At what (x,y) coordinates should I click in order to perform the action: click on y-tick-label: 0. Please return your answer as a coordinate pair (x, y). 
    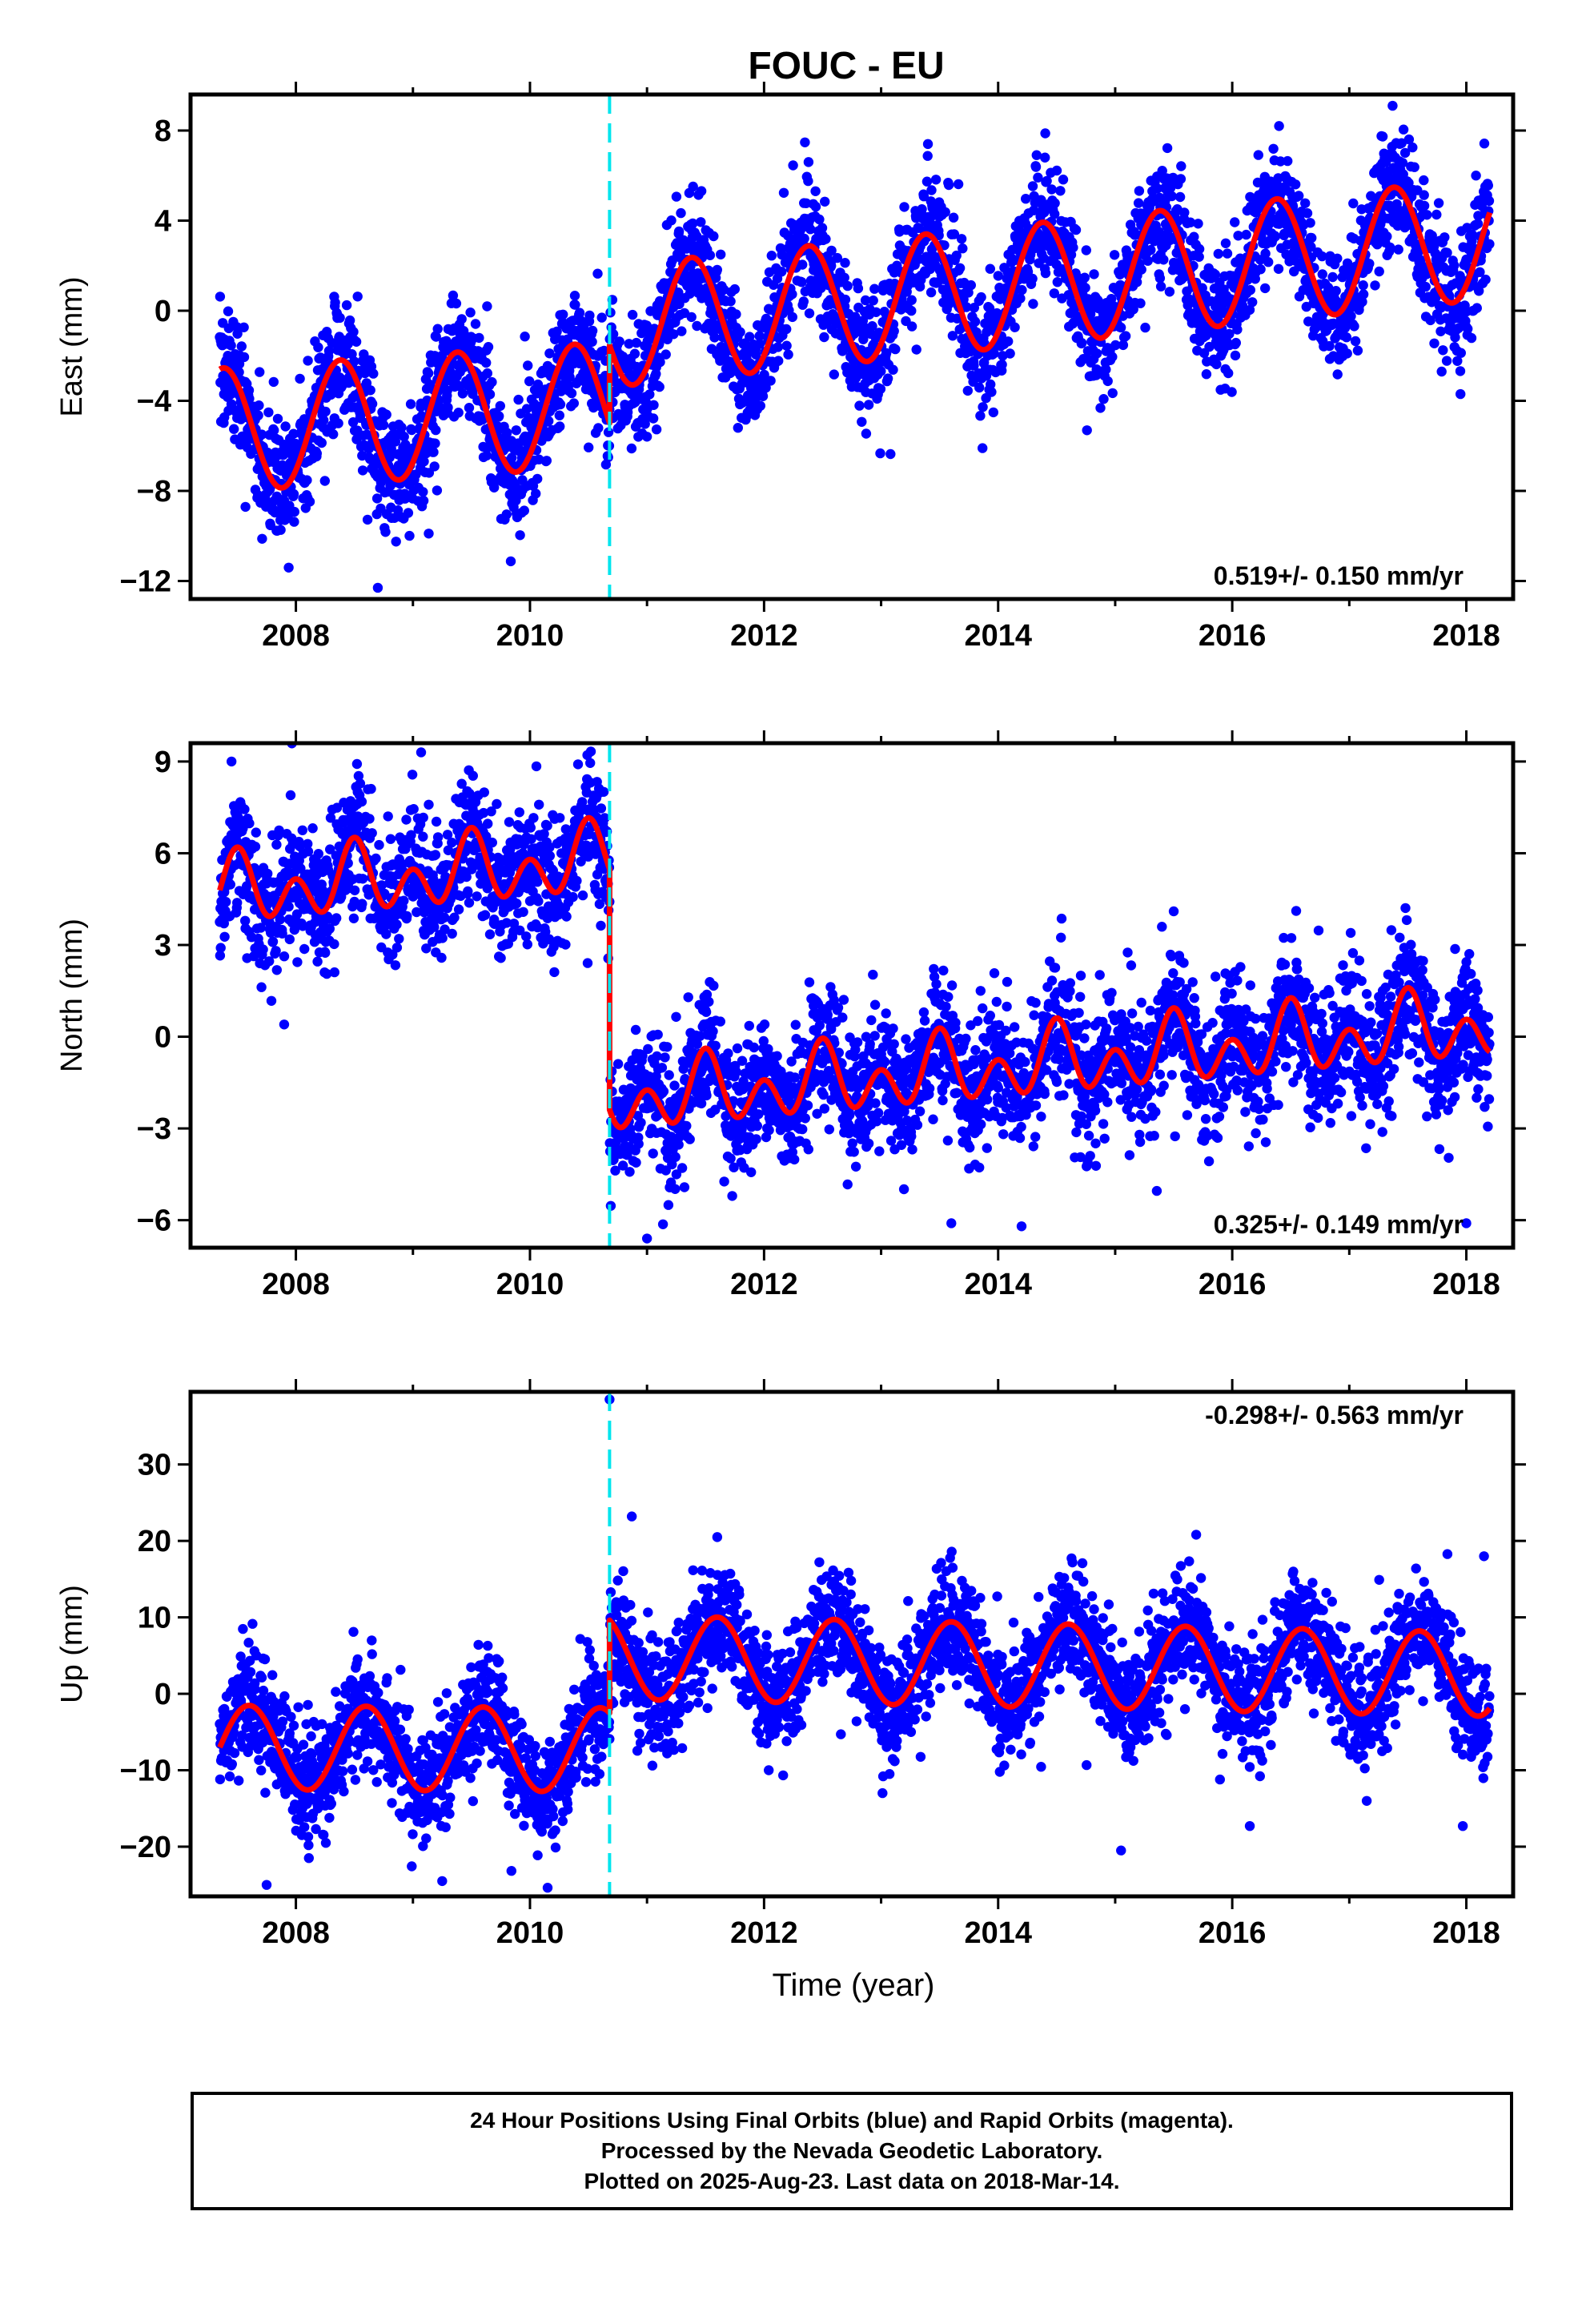
    Looking at the image, I should click on (163, 311).